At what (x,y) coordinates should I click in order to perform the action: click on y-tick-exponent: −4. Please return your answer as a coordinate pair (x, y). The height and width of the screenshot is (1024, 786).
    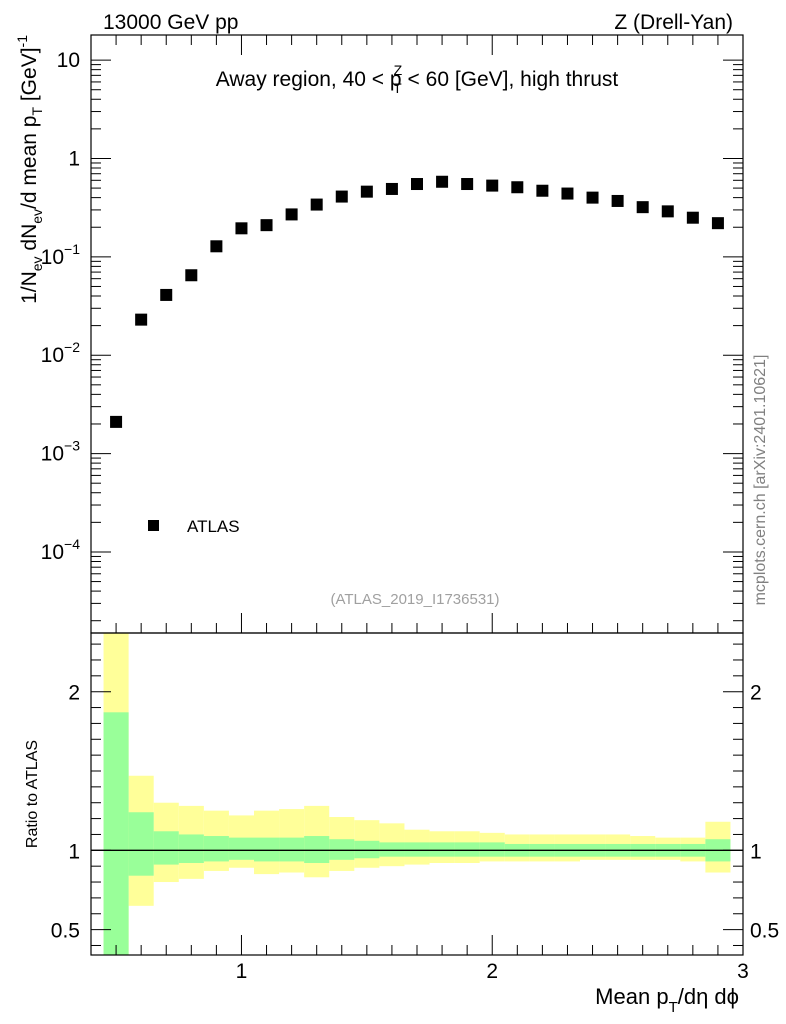
    Looking at the image, I should click on (72, 544).